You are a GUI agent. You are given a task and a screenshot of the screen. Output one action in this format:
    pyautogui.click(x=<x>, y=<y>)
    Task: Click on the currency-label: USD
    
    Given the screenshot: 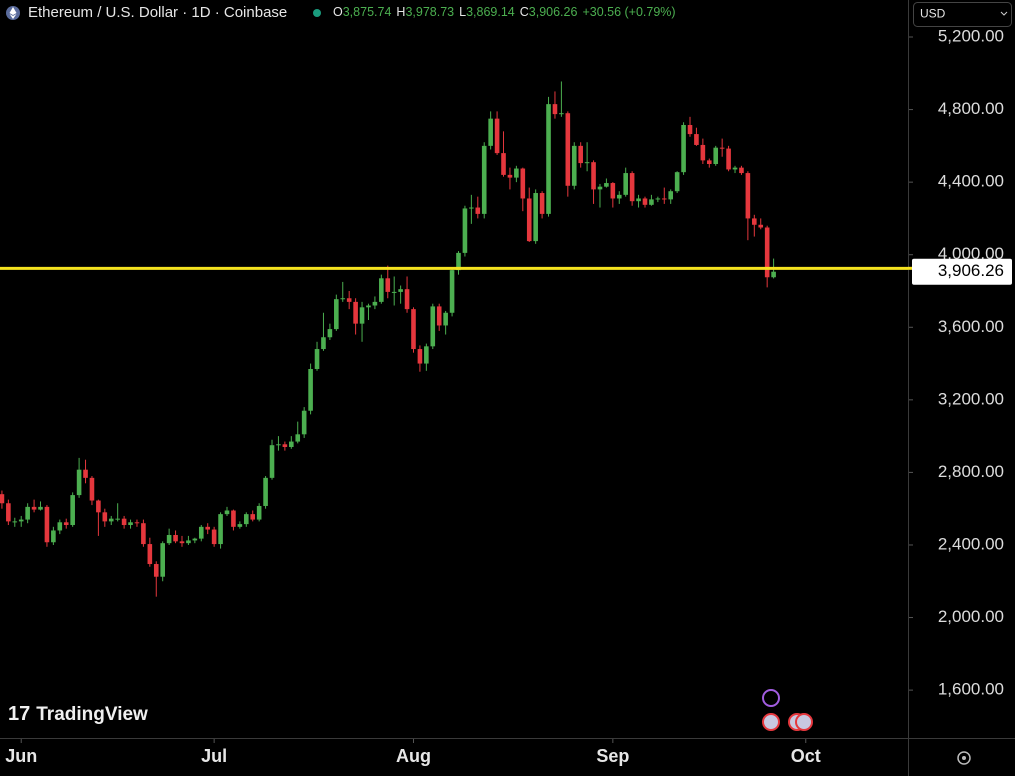 What is the action you would take?
    pyautogui.click(x=933, y=14)
    